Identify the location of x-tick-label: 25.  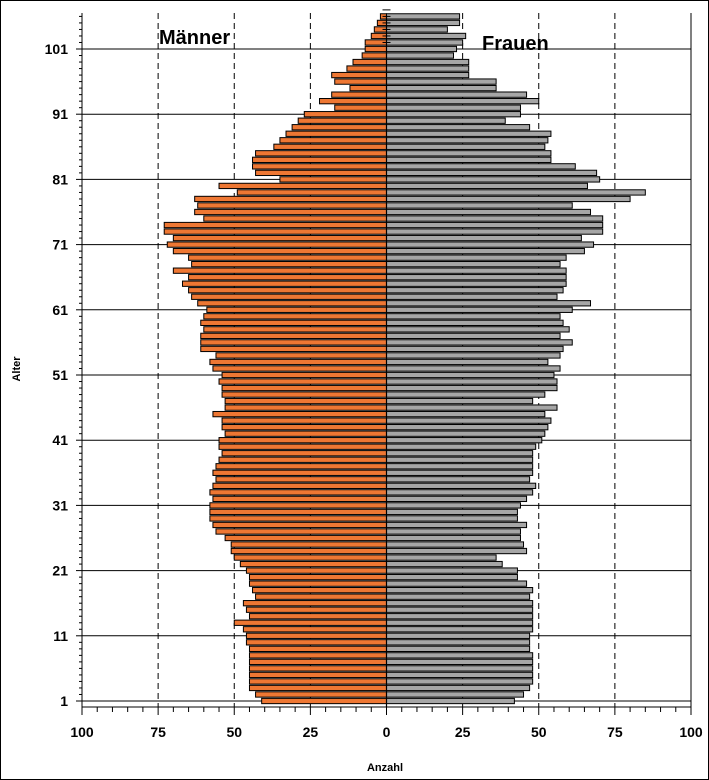
(463, 732).